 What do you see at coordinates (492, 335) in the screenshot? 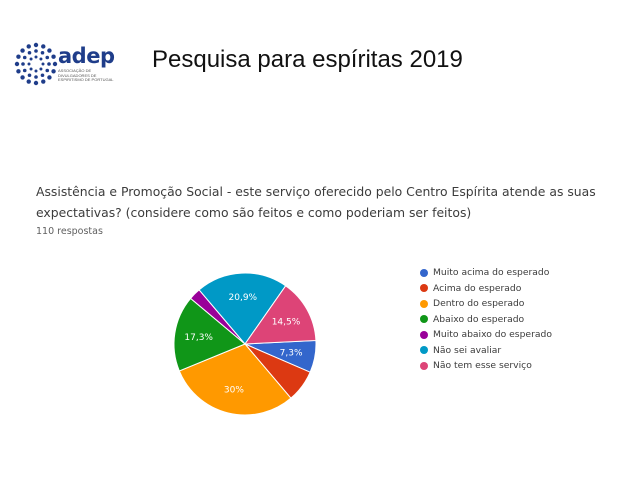
I see `legend-label: Muito abaixo do esperado` at bounding box center [492, 335].